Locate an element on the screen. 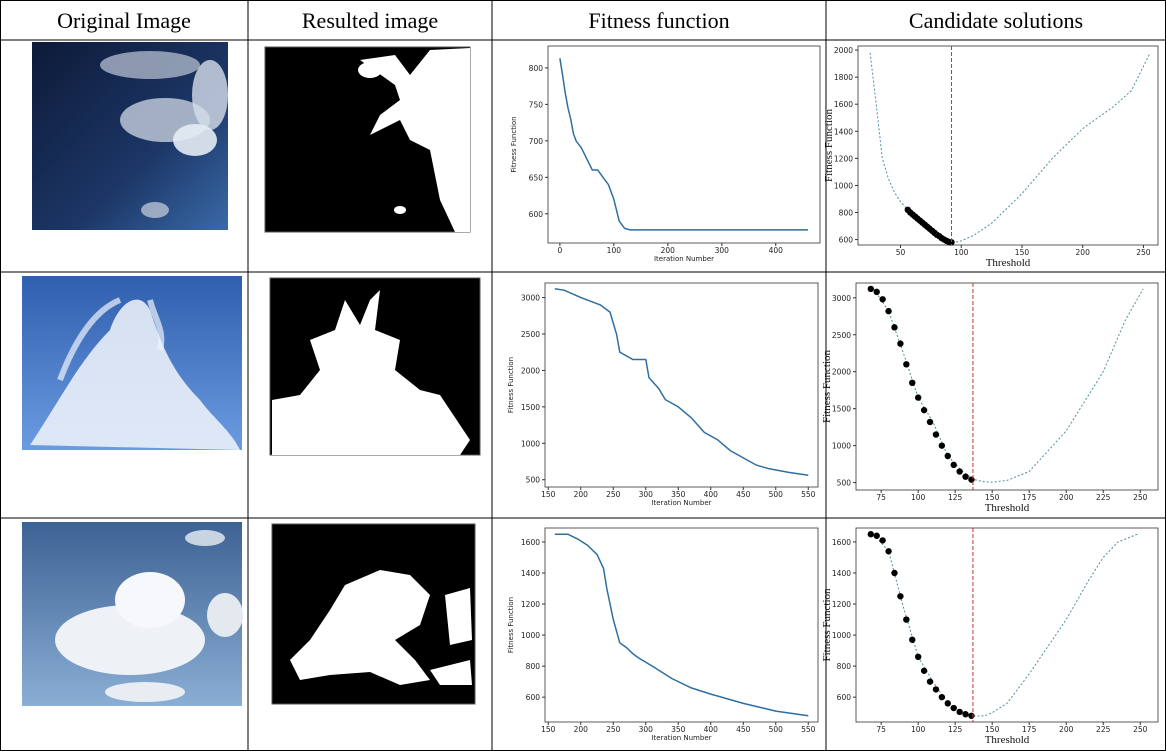  y-tick-label: 750 is located at coordinates (536, 104).